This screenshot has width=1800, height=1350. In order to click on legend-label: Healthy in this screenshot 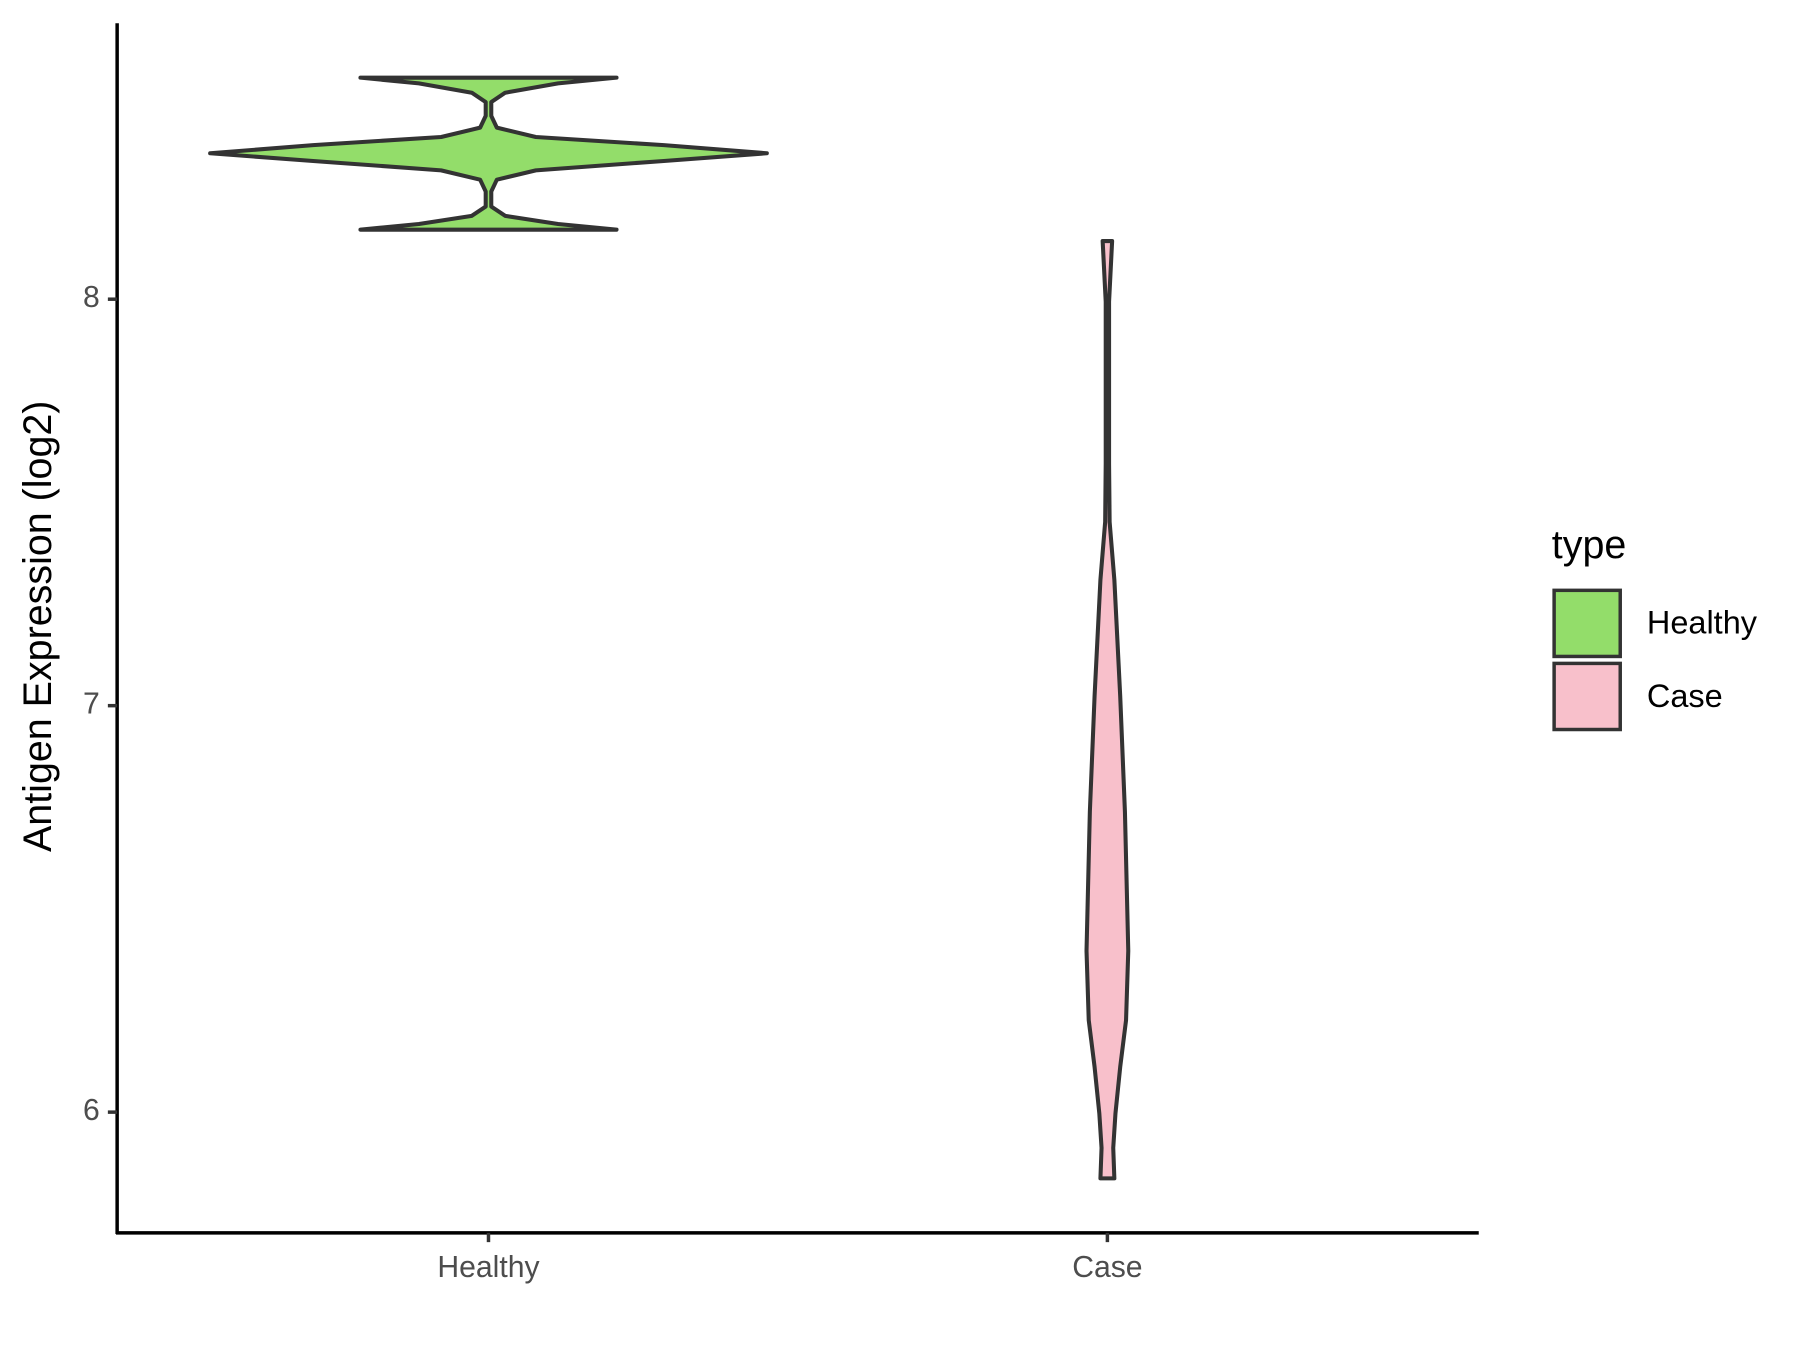, I will do `click(1702, 623)`.